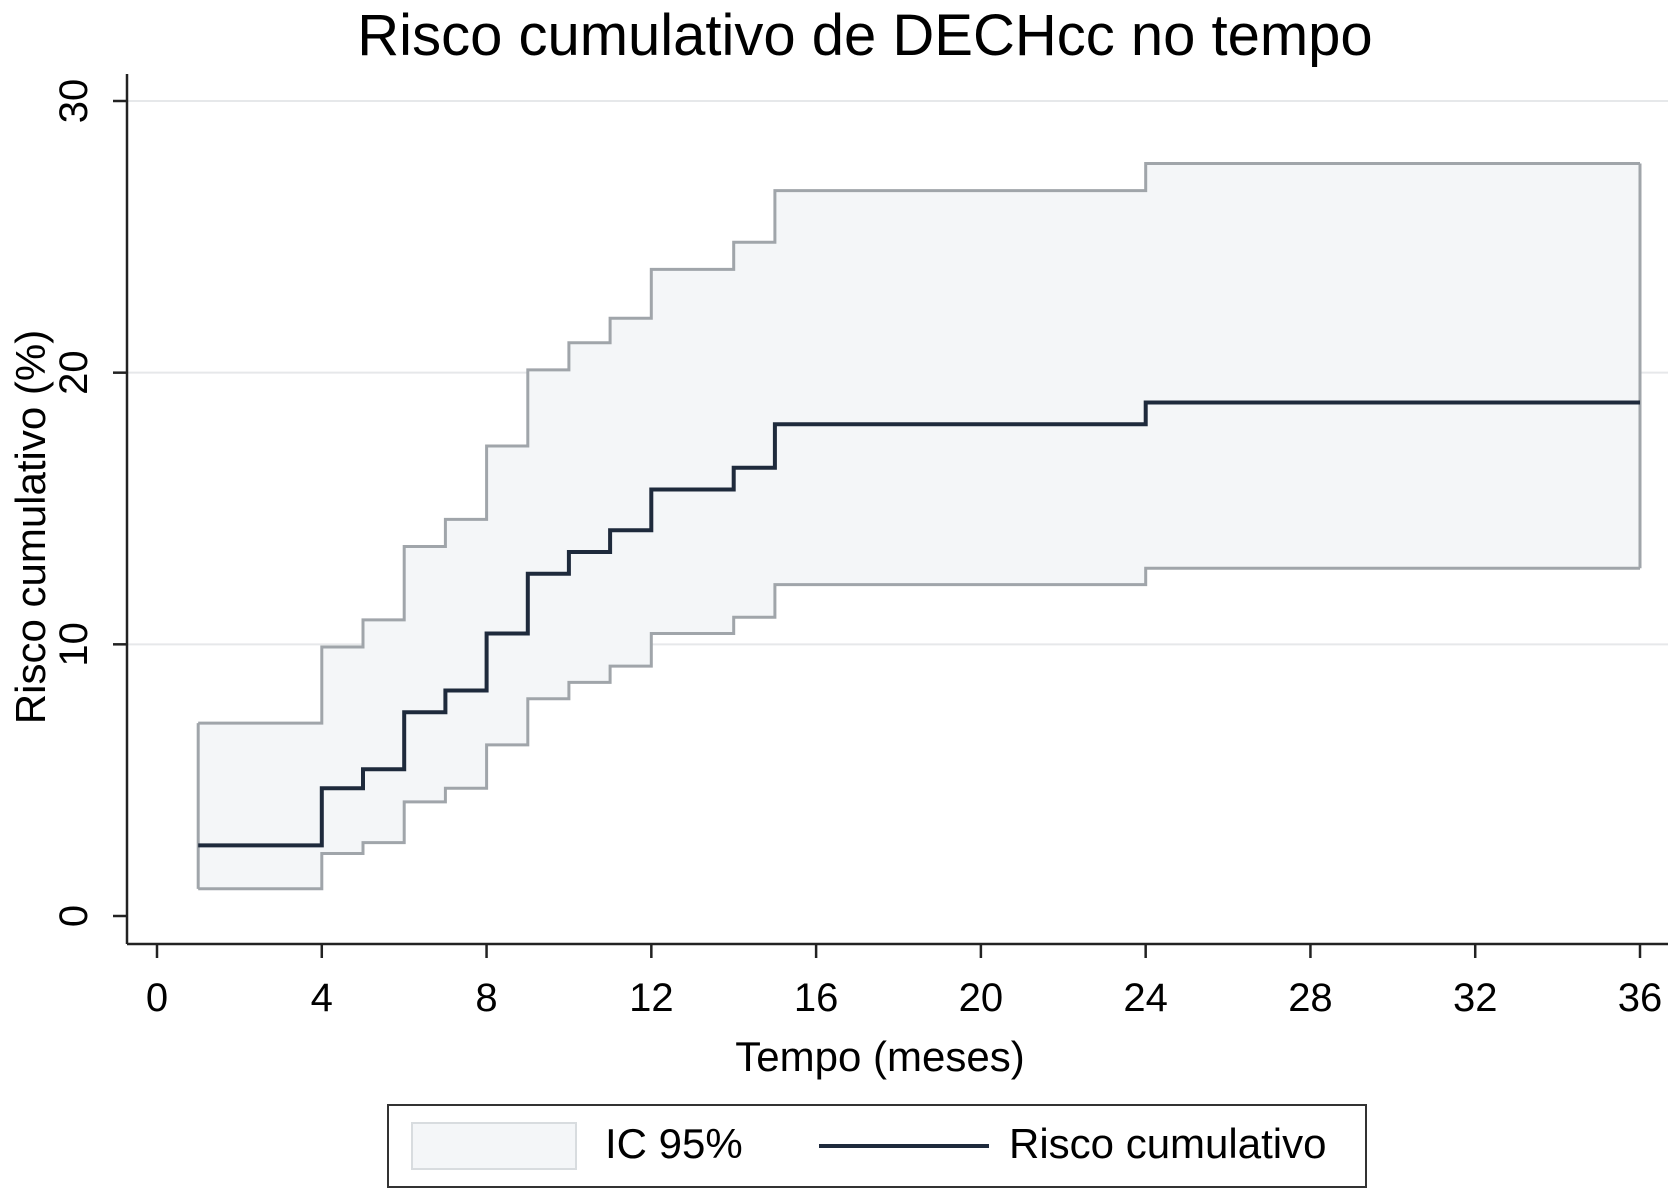  I want to click on x-axis-label: Tempo (meses), so click(879, 1056).